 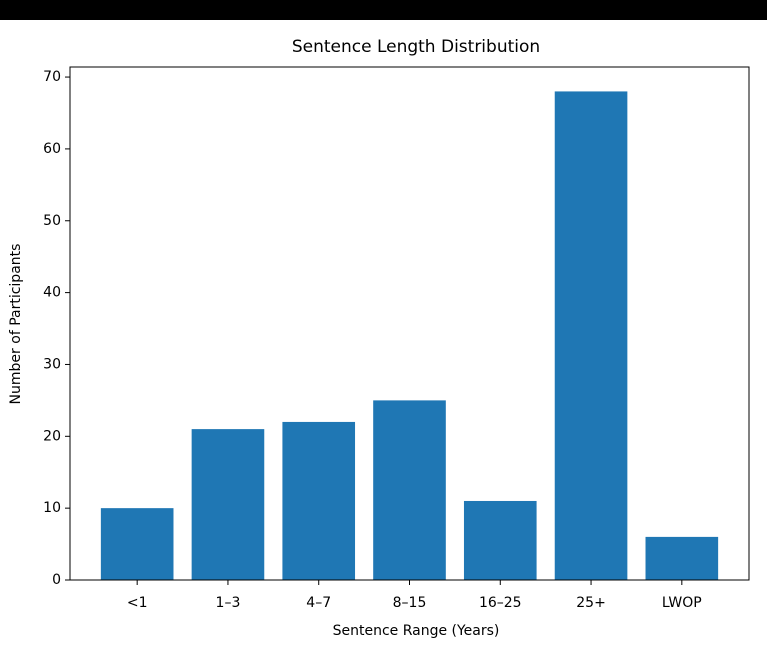 I want to click on y-tick-label: 60, so click(x=52, y=149).